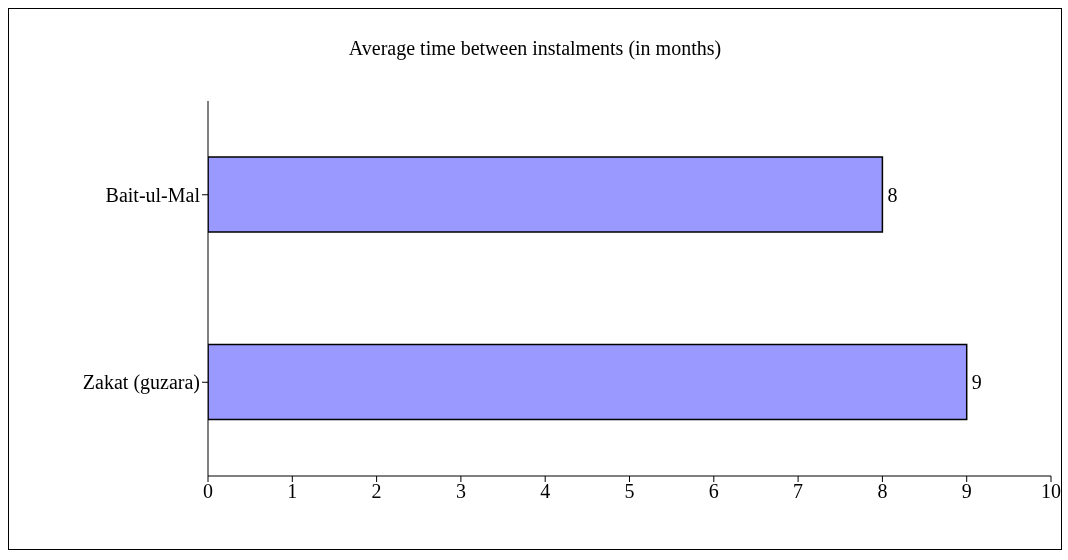 The image size is (1068, 560). Describe the element at coordinates (892, 194) in the screenshot. I see `data-label: 8` at that location.